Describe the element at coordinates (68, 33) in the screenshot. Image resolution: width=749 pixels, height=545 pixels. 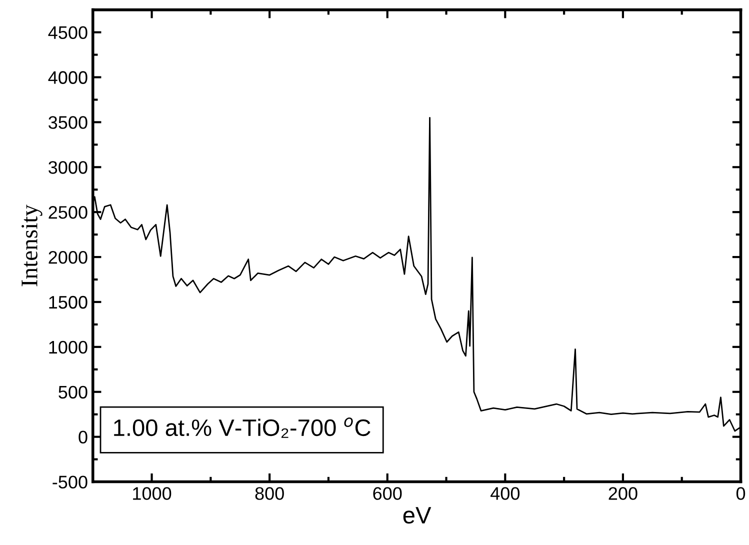
I see `y-tick-label: 4500` at that location.